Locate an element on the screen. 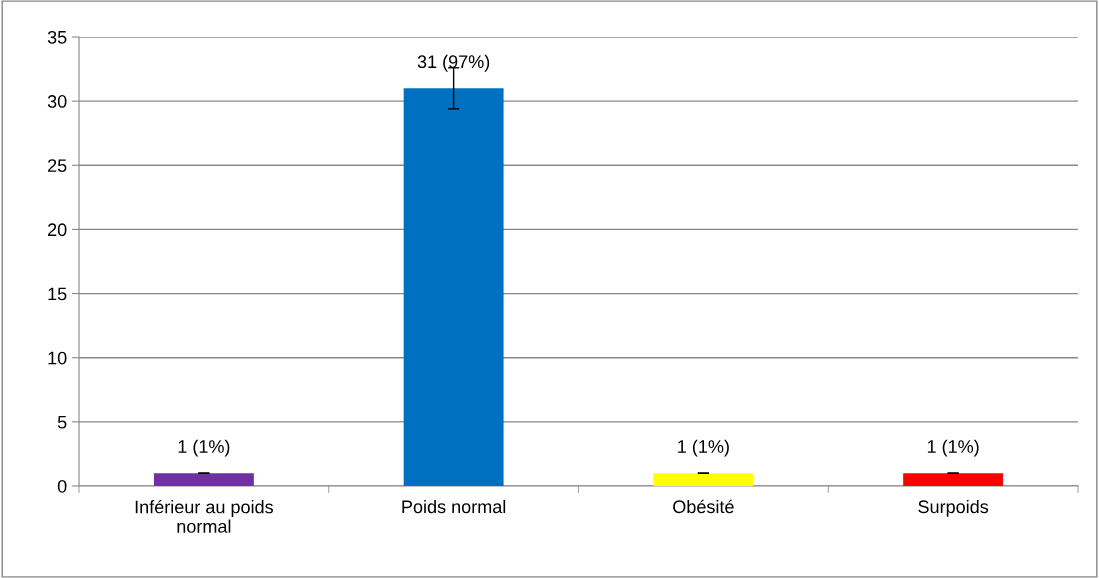  y-tick-label: 15 is located at coordinates (57, 294).